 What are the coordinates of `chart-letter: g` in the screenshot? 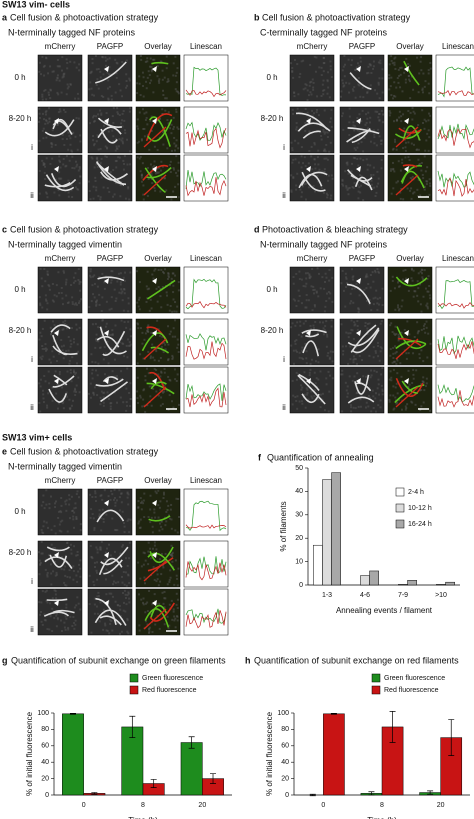 It's located at (5, 660).